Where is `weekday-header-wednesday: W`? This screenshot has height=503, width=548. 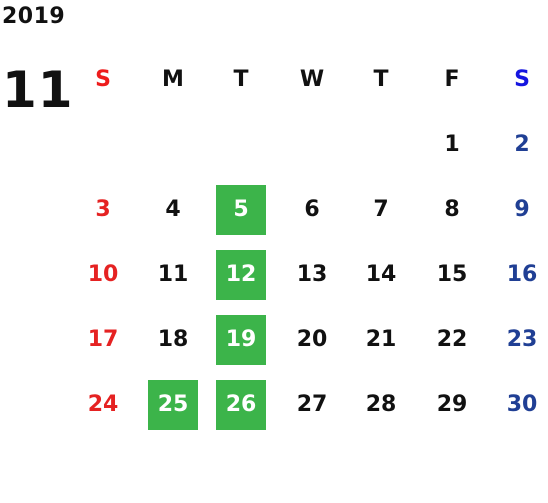 weekday-header-wednesday: W is located at coordinates (312, 79).